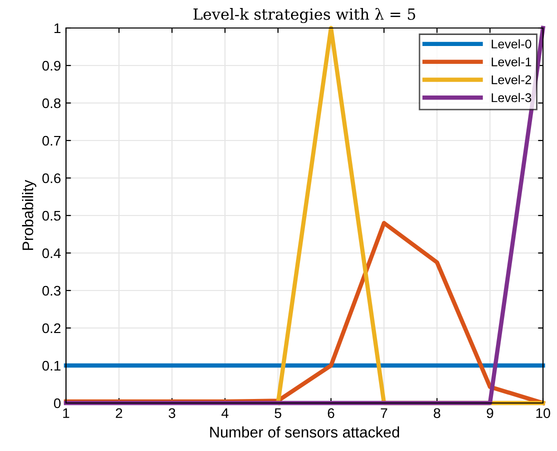 This screenshot has height=451, width=557. Describe the element at coordinates (543, 413) in the screenshot. I see `x-tick-label: 10` at that location.